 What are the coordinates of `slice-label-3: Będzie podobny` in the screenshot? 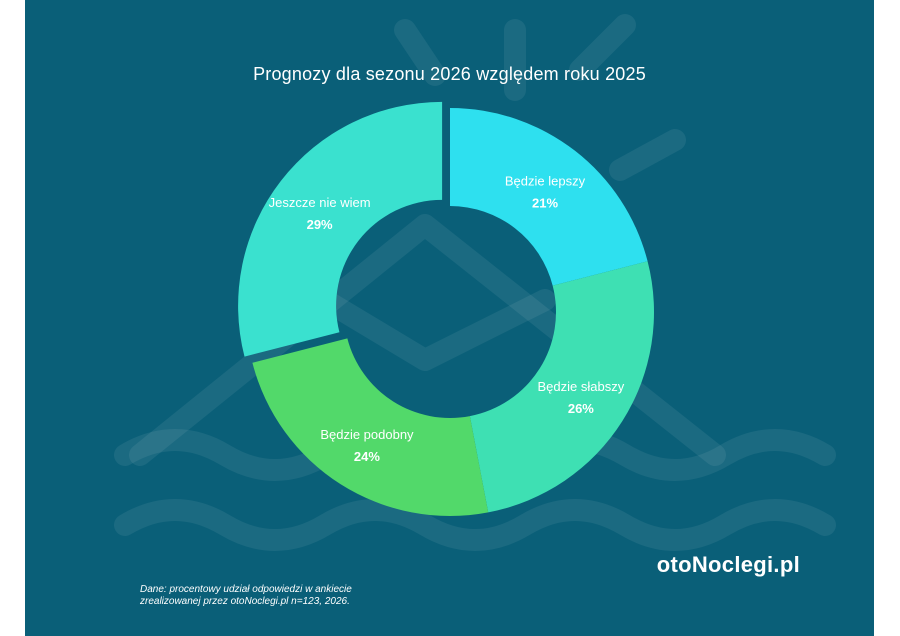 It's located at (367, 434).